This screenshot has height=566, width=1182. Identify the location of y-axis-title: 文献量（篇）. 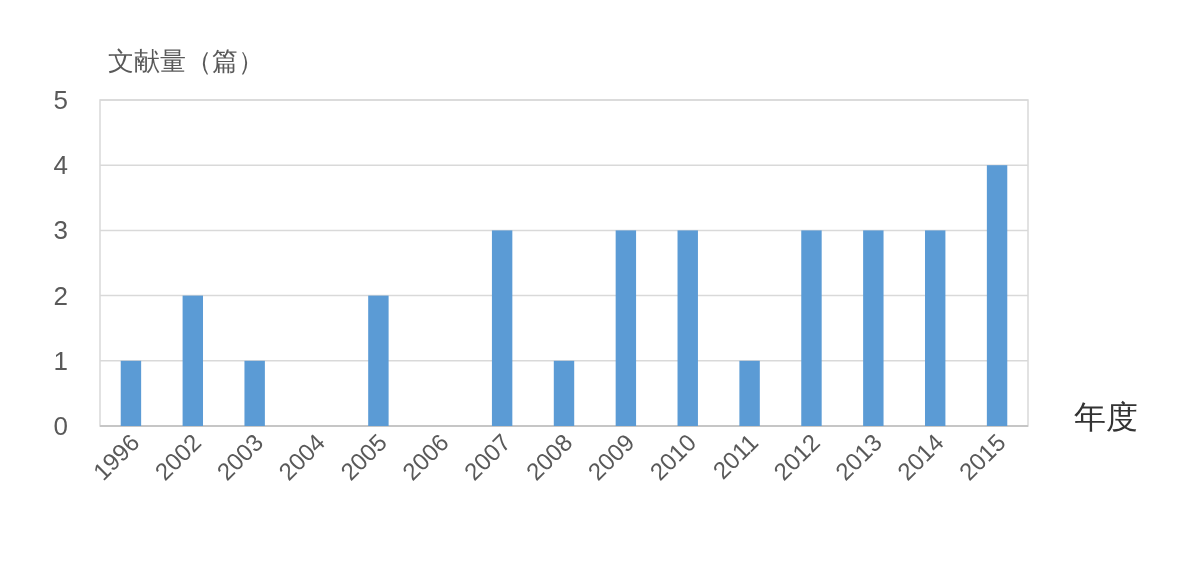
(186, 61).